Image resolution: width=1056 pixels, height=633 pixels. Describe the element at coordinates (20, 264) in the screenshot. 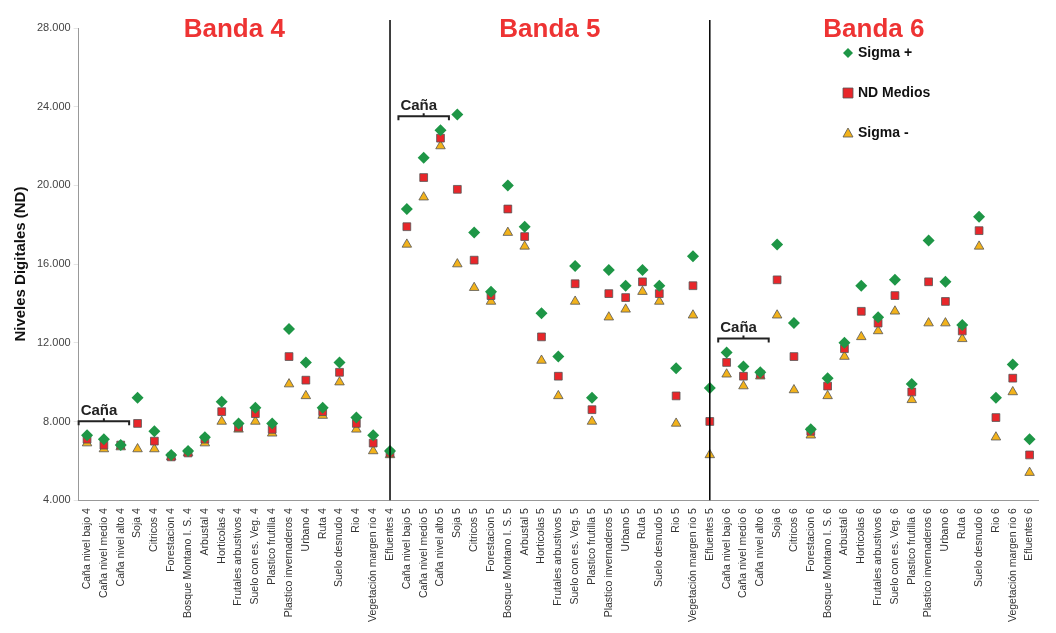

I see `y-axis-title: Niveles Digitales (ND)` at that location.